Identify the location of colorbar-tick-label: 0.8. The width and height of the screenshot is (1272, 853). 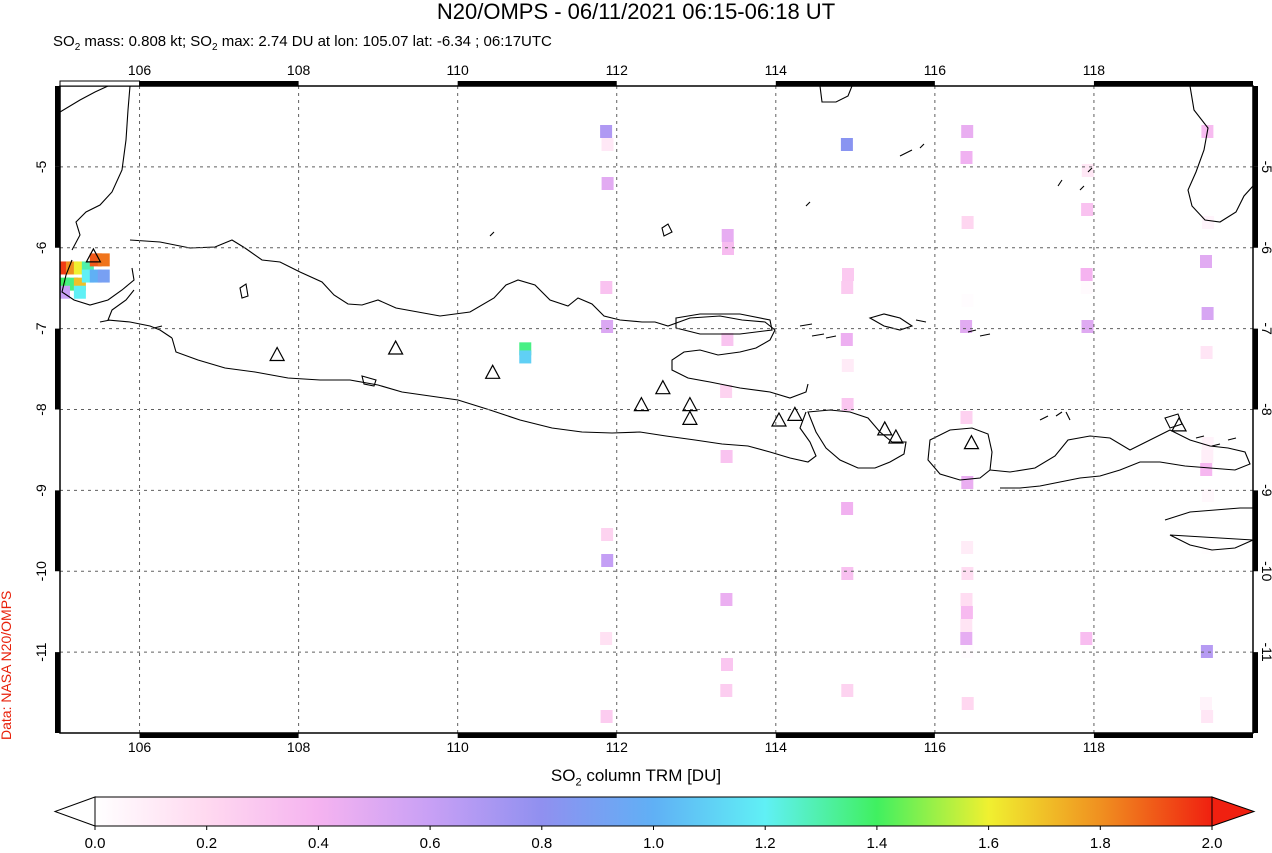
(541, 843).